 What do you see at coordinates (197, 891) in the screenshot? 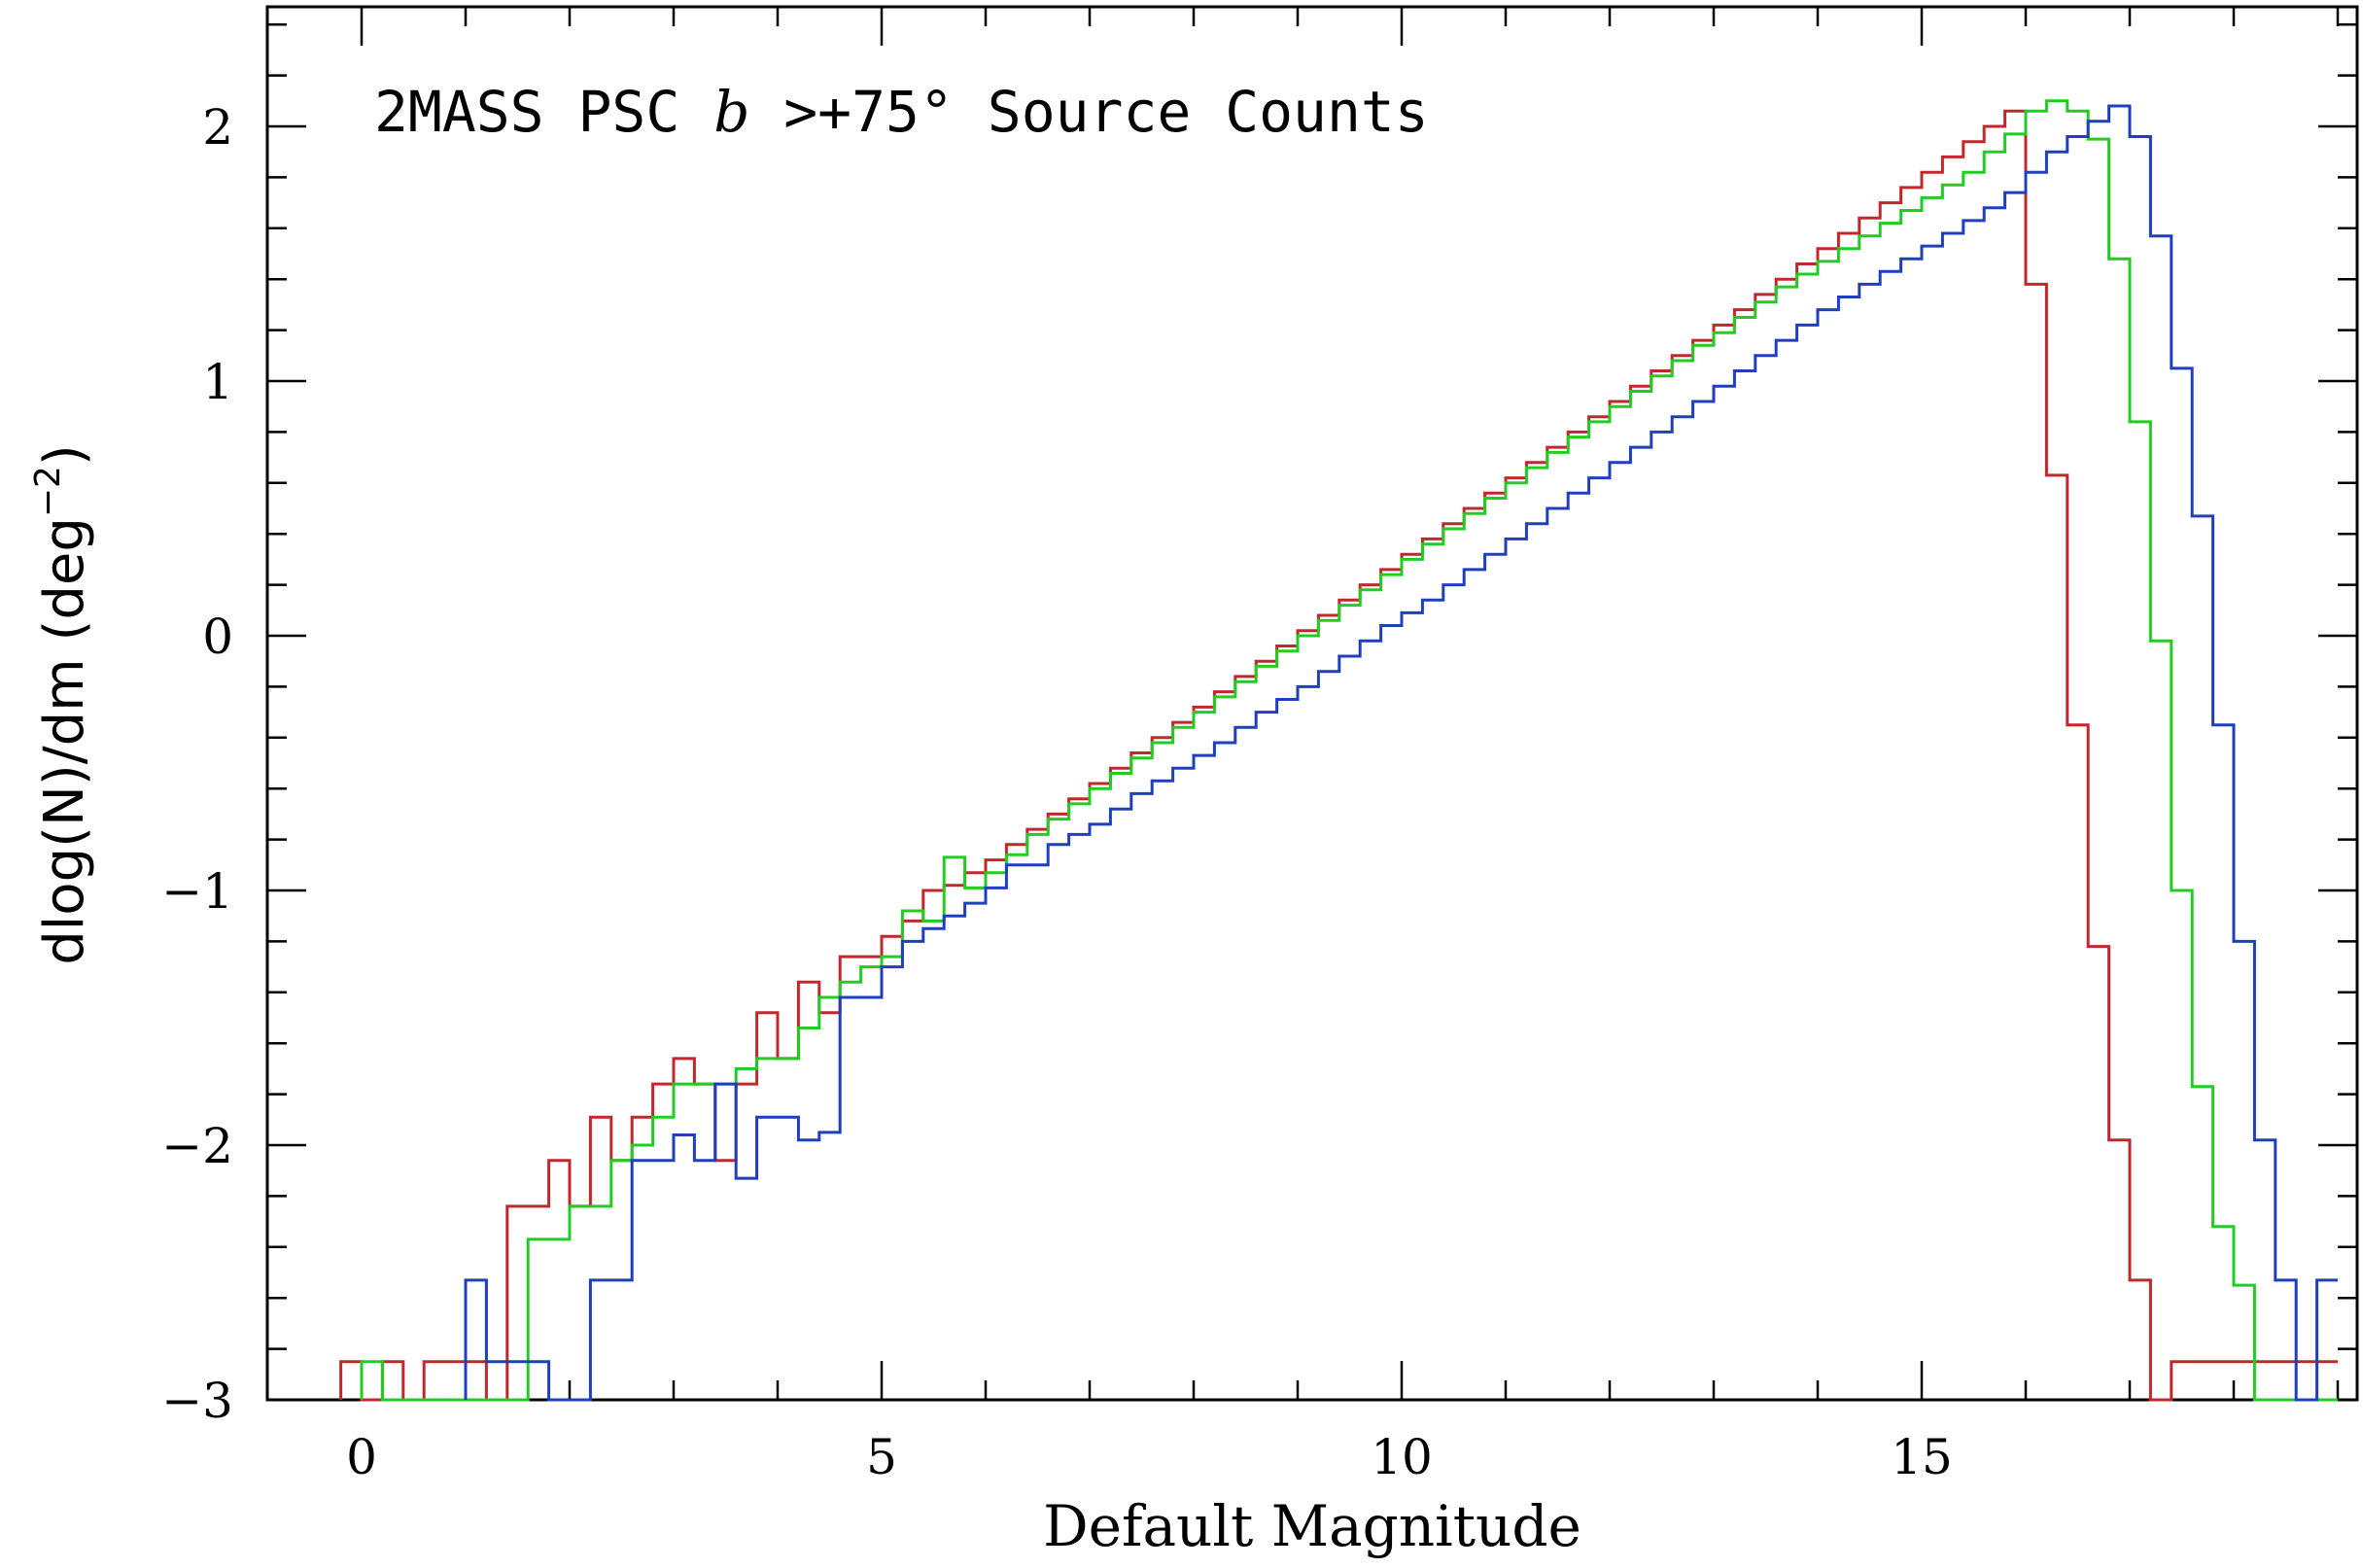
I see `y-tick-label: −1` at bounding box center [197, 891].